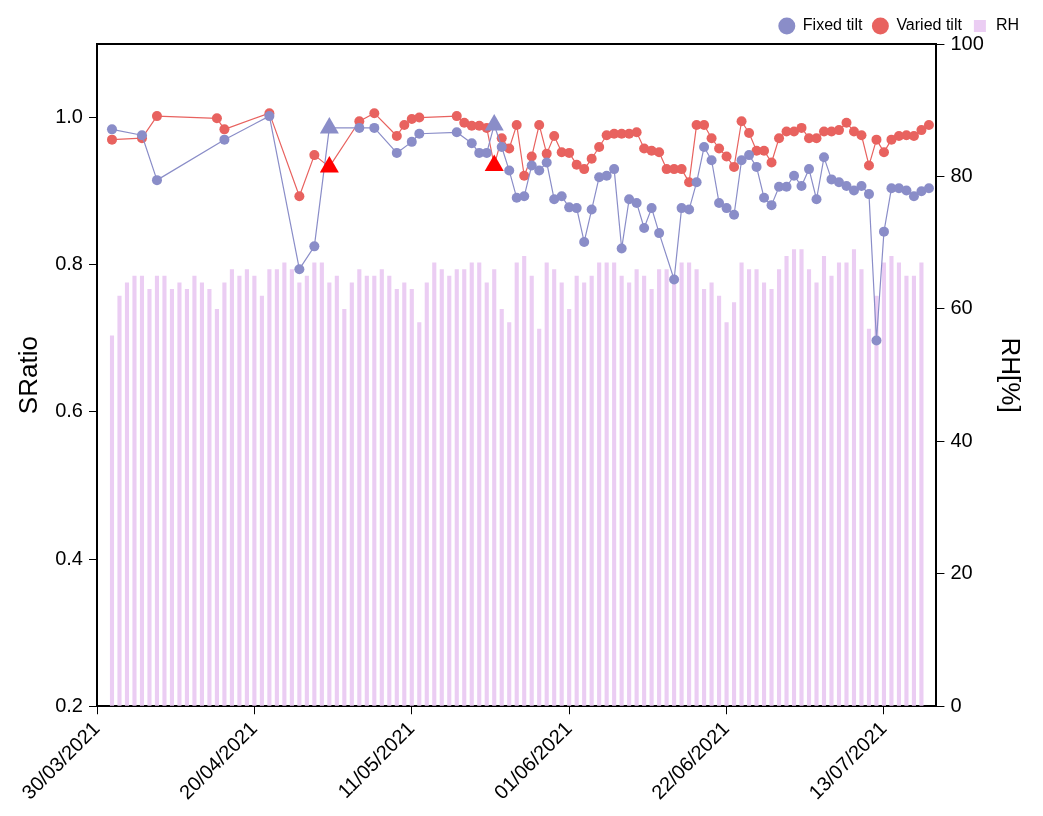 Image resolution: width=1043 pixels, height=816 pixels. I want to click on y2-tick-label: 20, so click(961, 572).